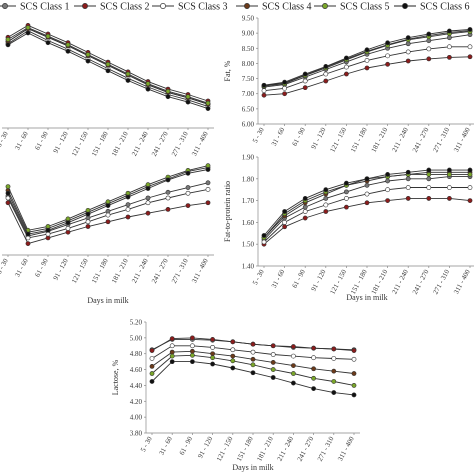 The height and width of the screenshot is (474, 474). What do you see at coordinates (248, 125) in the screenshot?
I see `fat-ytick-label-0: 6.00` at bounding box center [248, 125].